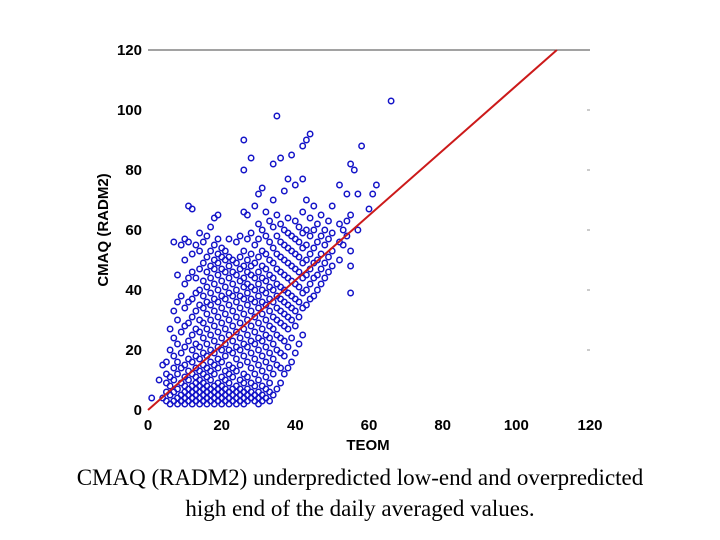 The width and height of the screenshot is (720, 540). Describe the element at coordinates (369, 425) in the screenshot. I see `x-tick-label: 60` at that location.